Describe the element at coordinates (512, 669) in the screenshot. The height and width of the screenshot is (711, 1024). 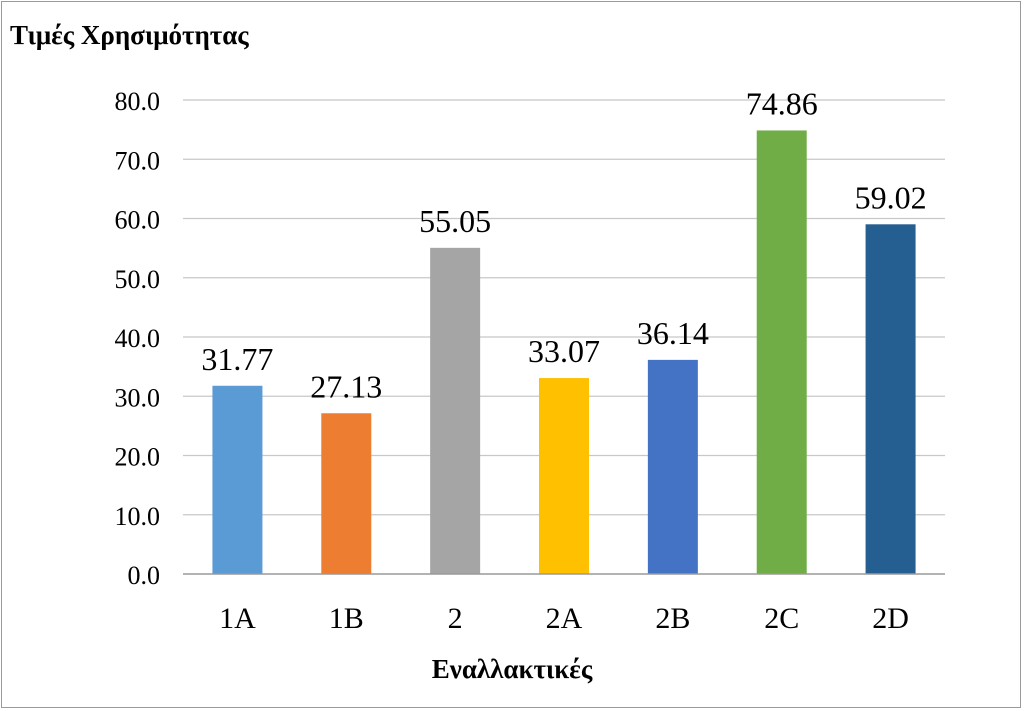
I see `x-axis-title: Εναλλακτικές` at that location.